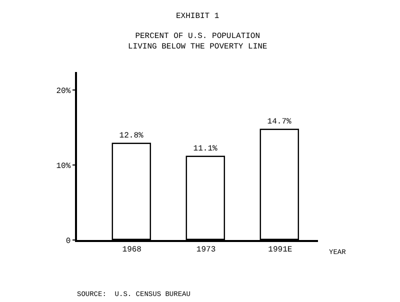  I want to click on chart-title: EXHIBIT 1, so click(198, 16).